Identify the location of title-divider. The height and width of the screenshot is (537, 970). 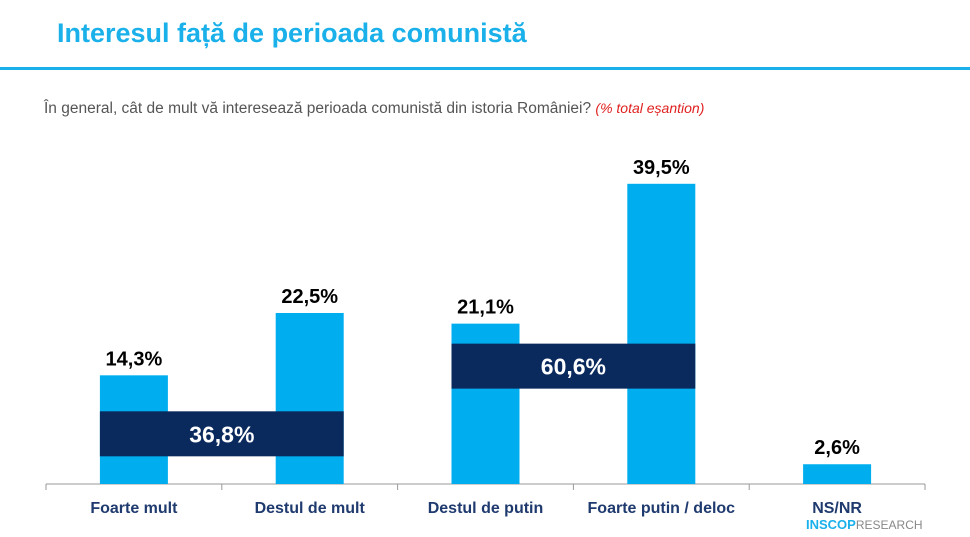
(485, 68).